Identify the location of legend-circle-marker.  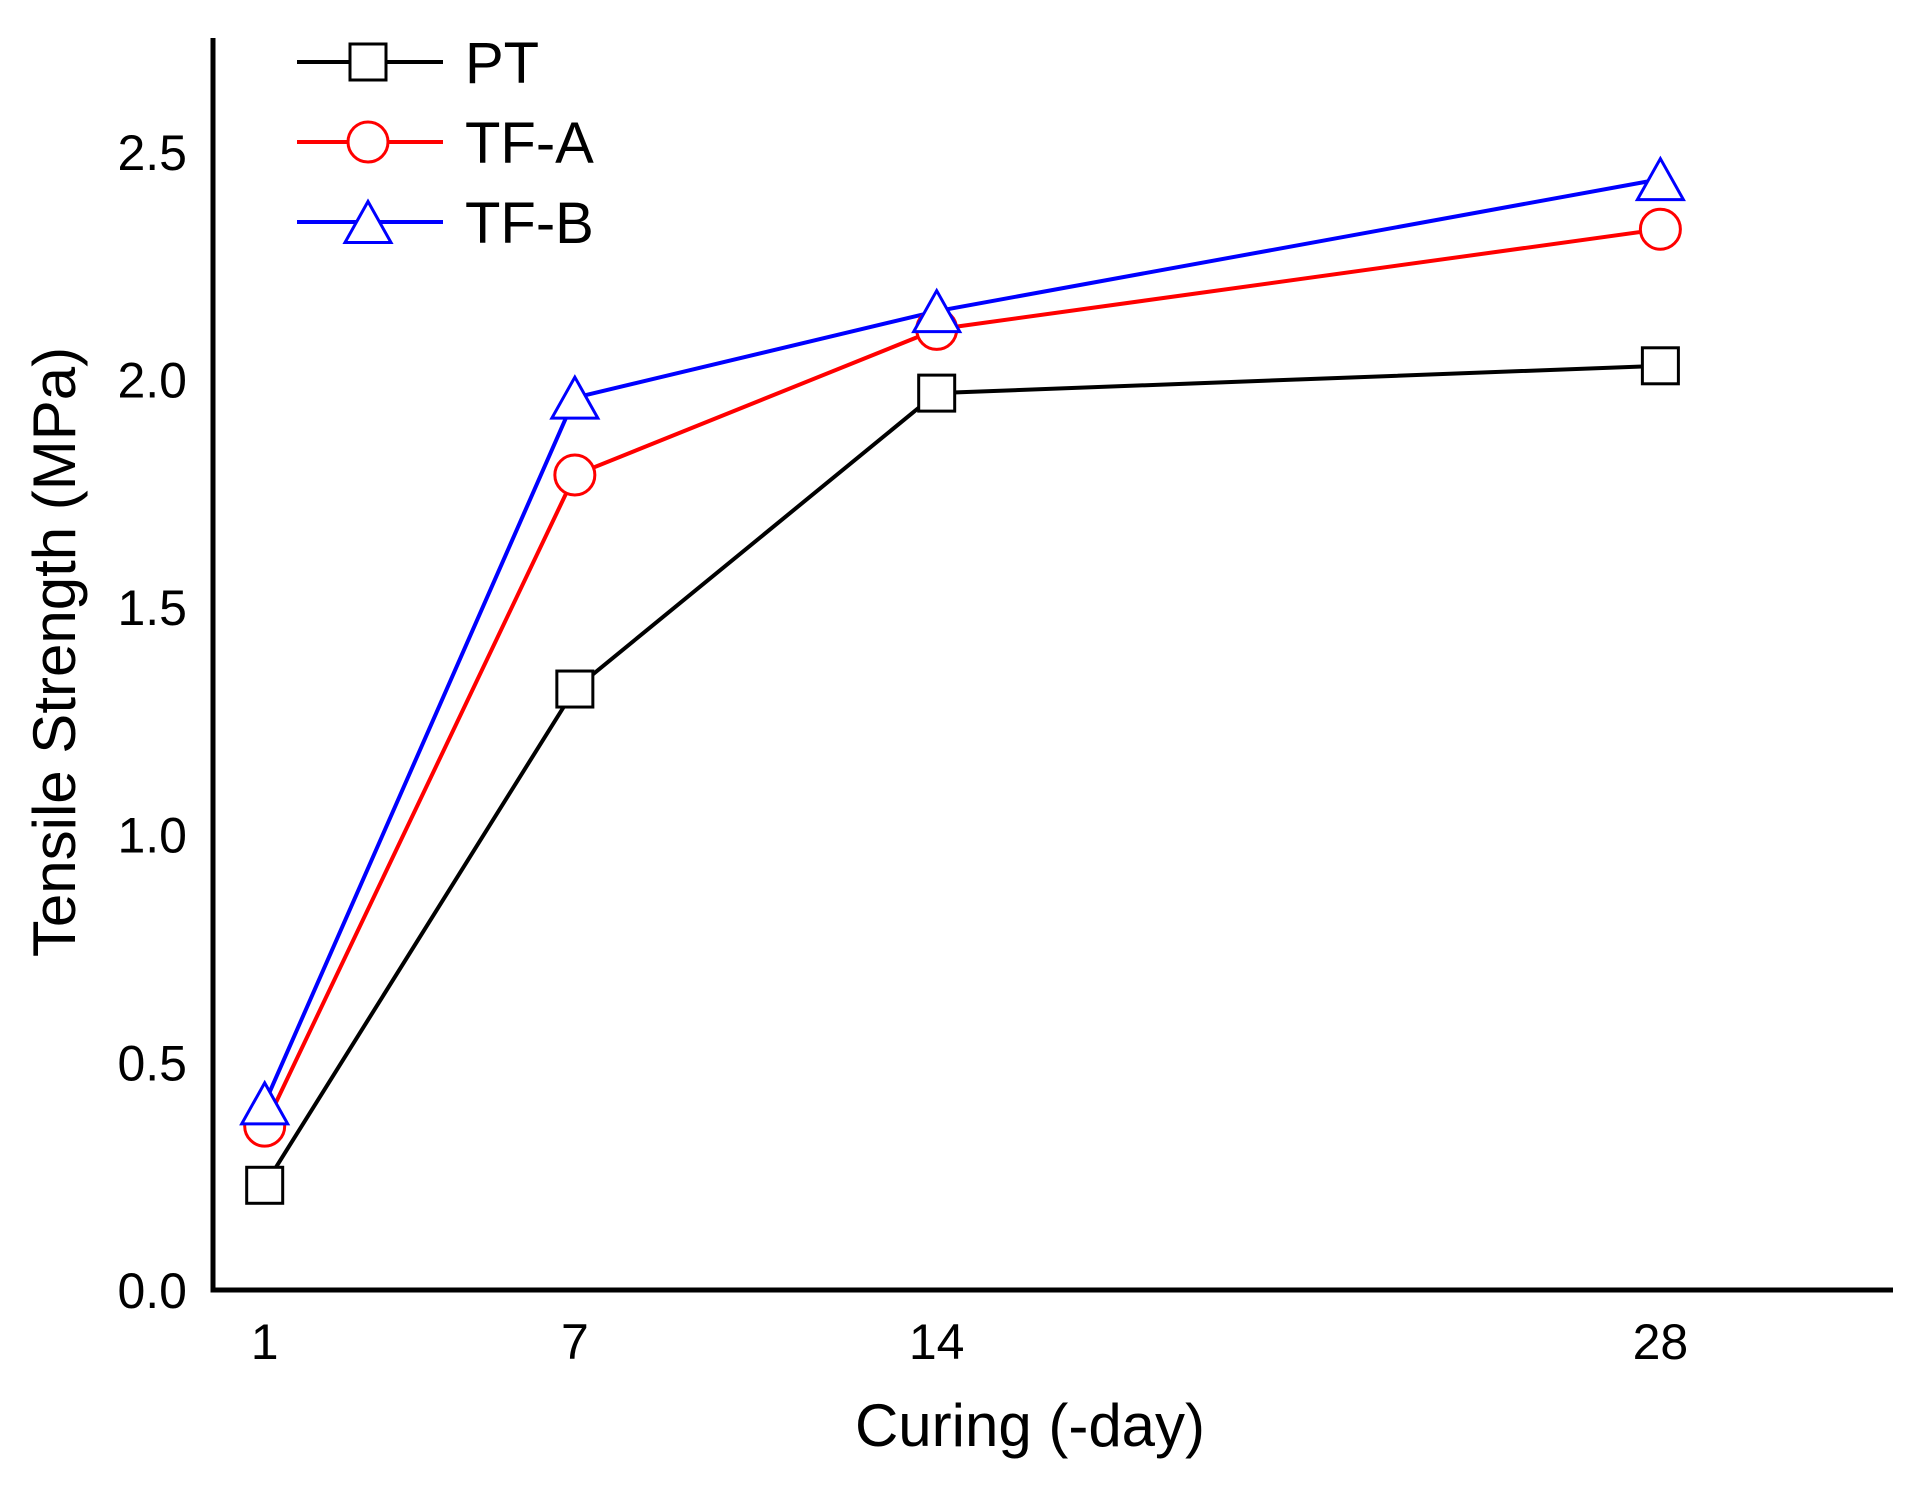
(368, 142).